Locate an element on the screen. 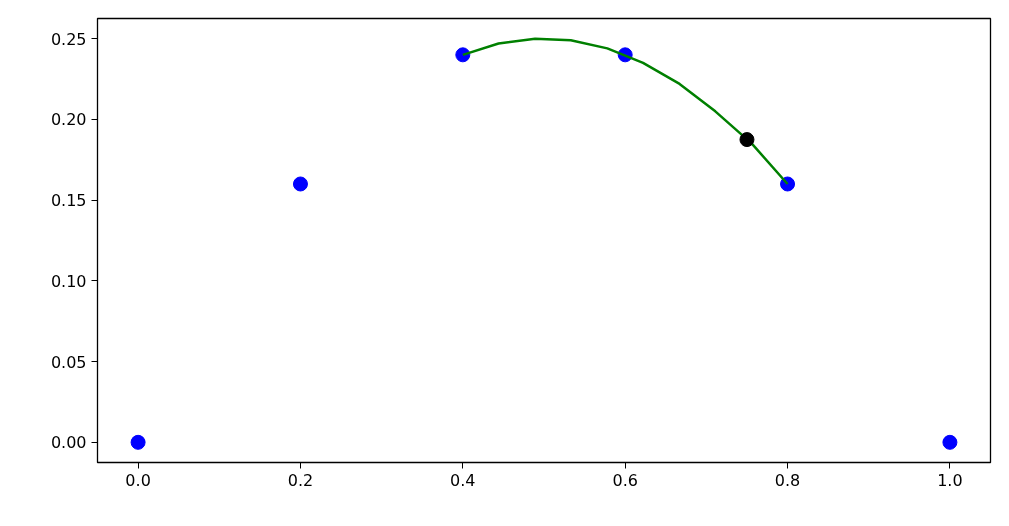 The height and width of the screenshot is (526, 1009). x-tick-label: 0.4 is located at coordinates (463, 480).